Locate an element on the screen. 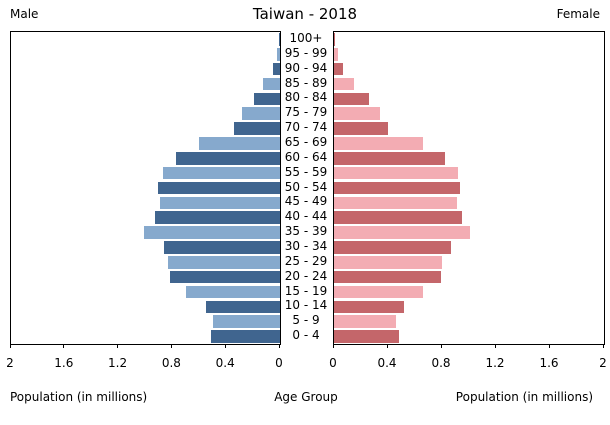  male-bar-100plus is located at coordinates (279, 39).